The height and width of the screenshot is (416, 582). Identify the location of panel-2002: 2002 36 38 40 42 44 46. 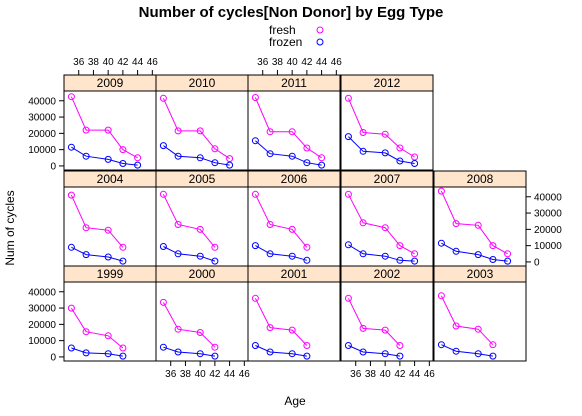
(387, 322).